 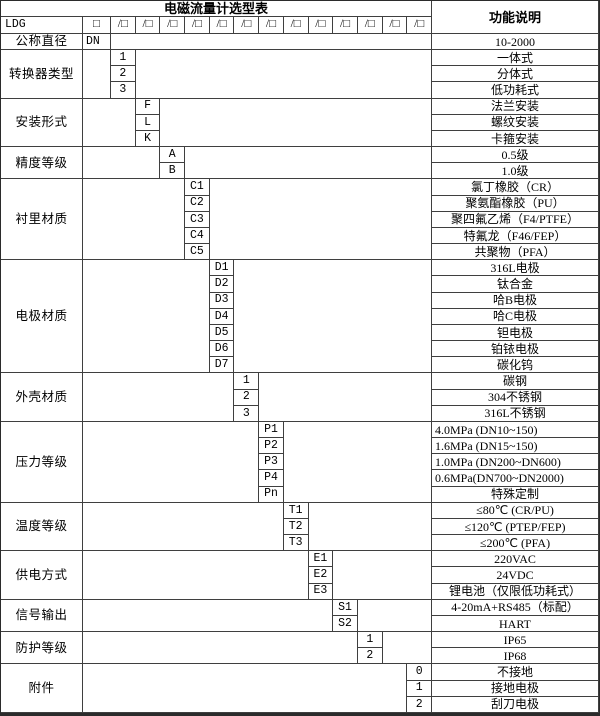 What do you see at coordinates (296, 527) in the screenshot?
I see `code-cell: T2` at bounding box center [296, 527].